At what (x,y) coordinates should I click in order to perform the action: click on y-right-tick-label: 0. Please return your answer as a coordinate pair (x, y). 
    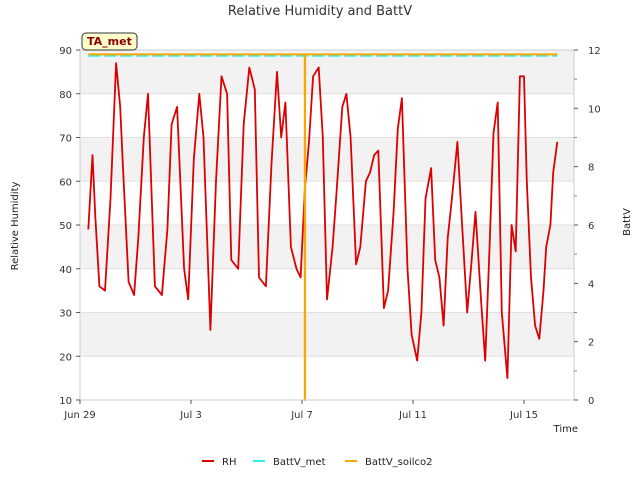
    Looking at the image, I should click on (591, 401).